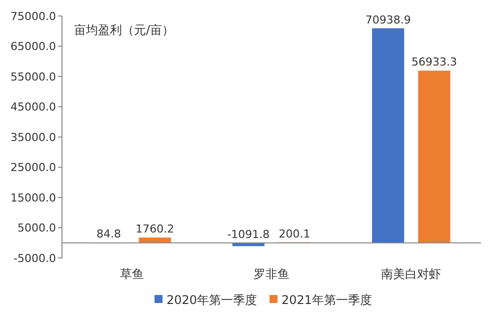  Describe the element at coordinates (327, 300) in the screenshot. I see `legend-label: 2021年第一季度` at that location.